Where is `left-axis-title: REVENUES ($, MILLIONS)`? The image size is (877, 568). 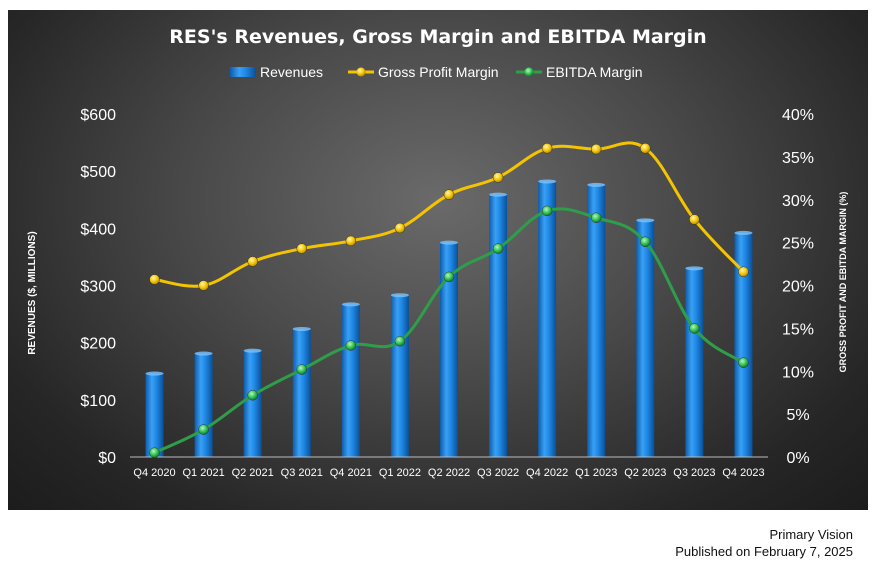 left-axis-title: REVENUES ($, MILLIONS) is located at coordinates (32, 292).